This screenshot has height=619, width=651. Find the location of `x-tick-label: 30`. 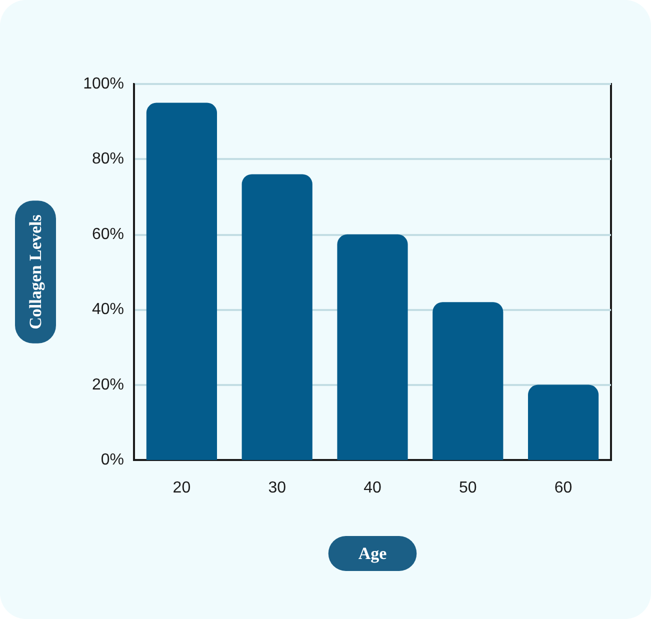

x-tick-label: 30 is located at coordinates (277, 488).